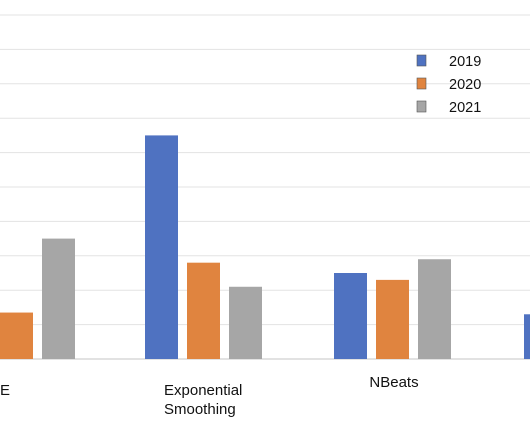 This screenshot has width=530, height=442. Describe the element at coordinates (465, 62) in the screenshot. I see `legend-label-2019: 2019` at that location.